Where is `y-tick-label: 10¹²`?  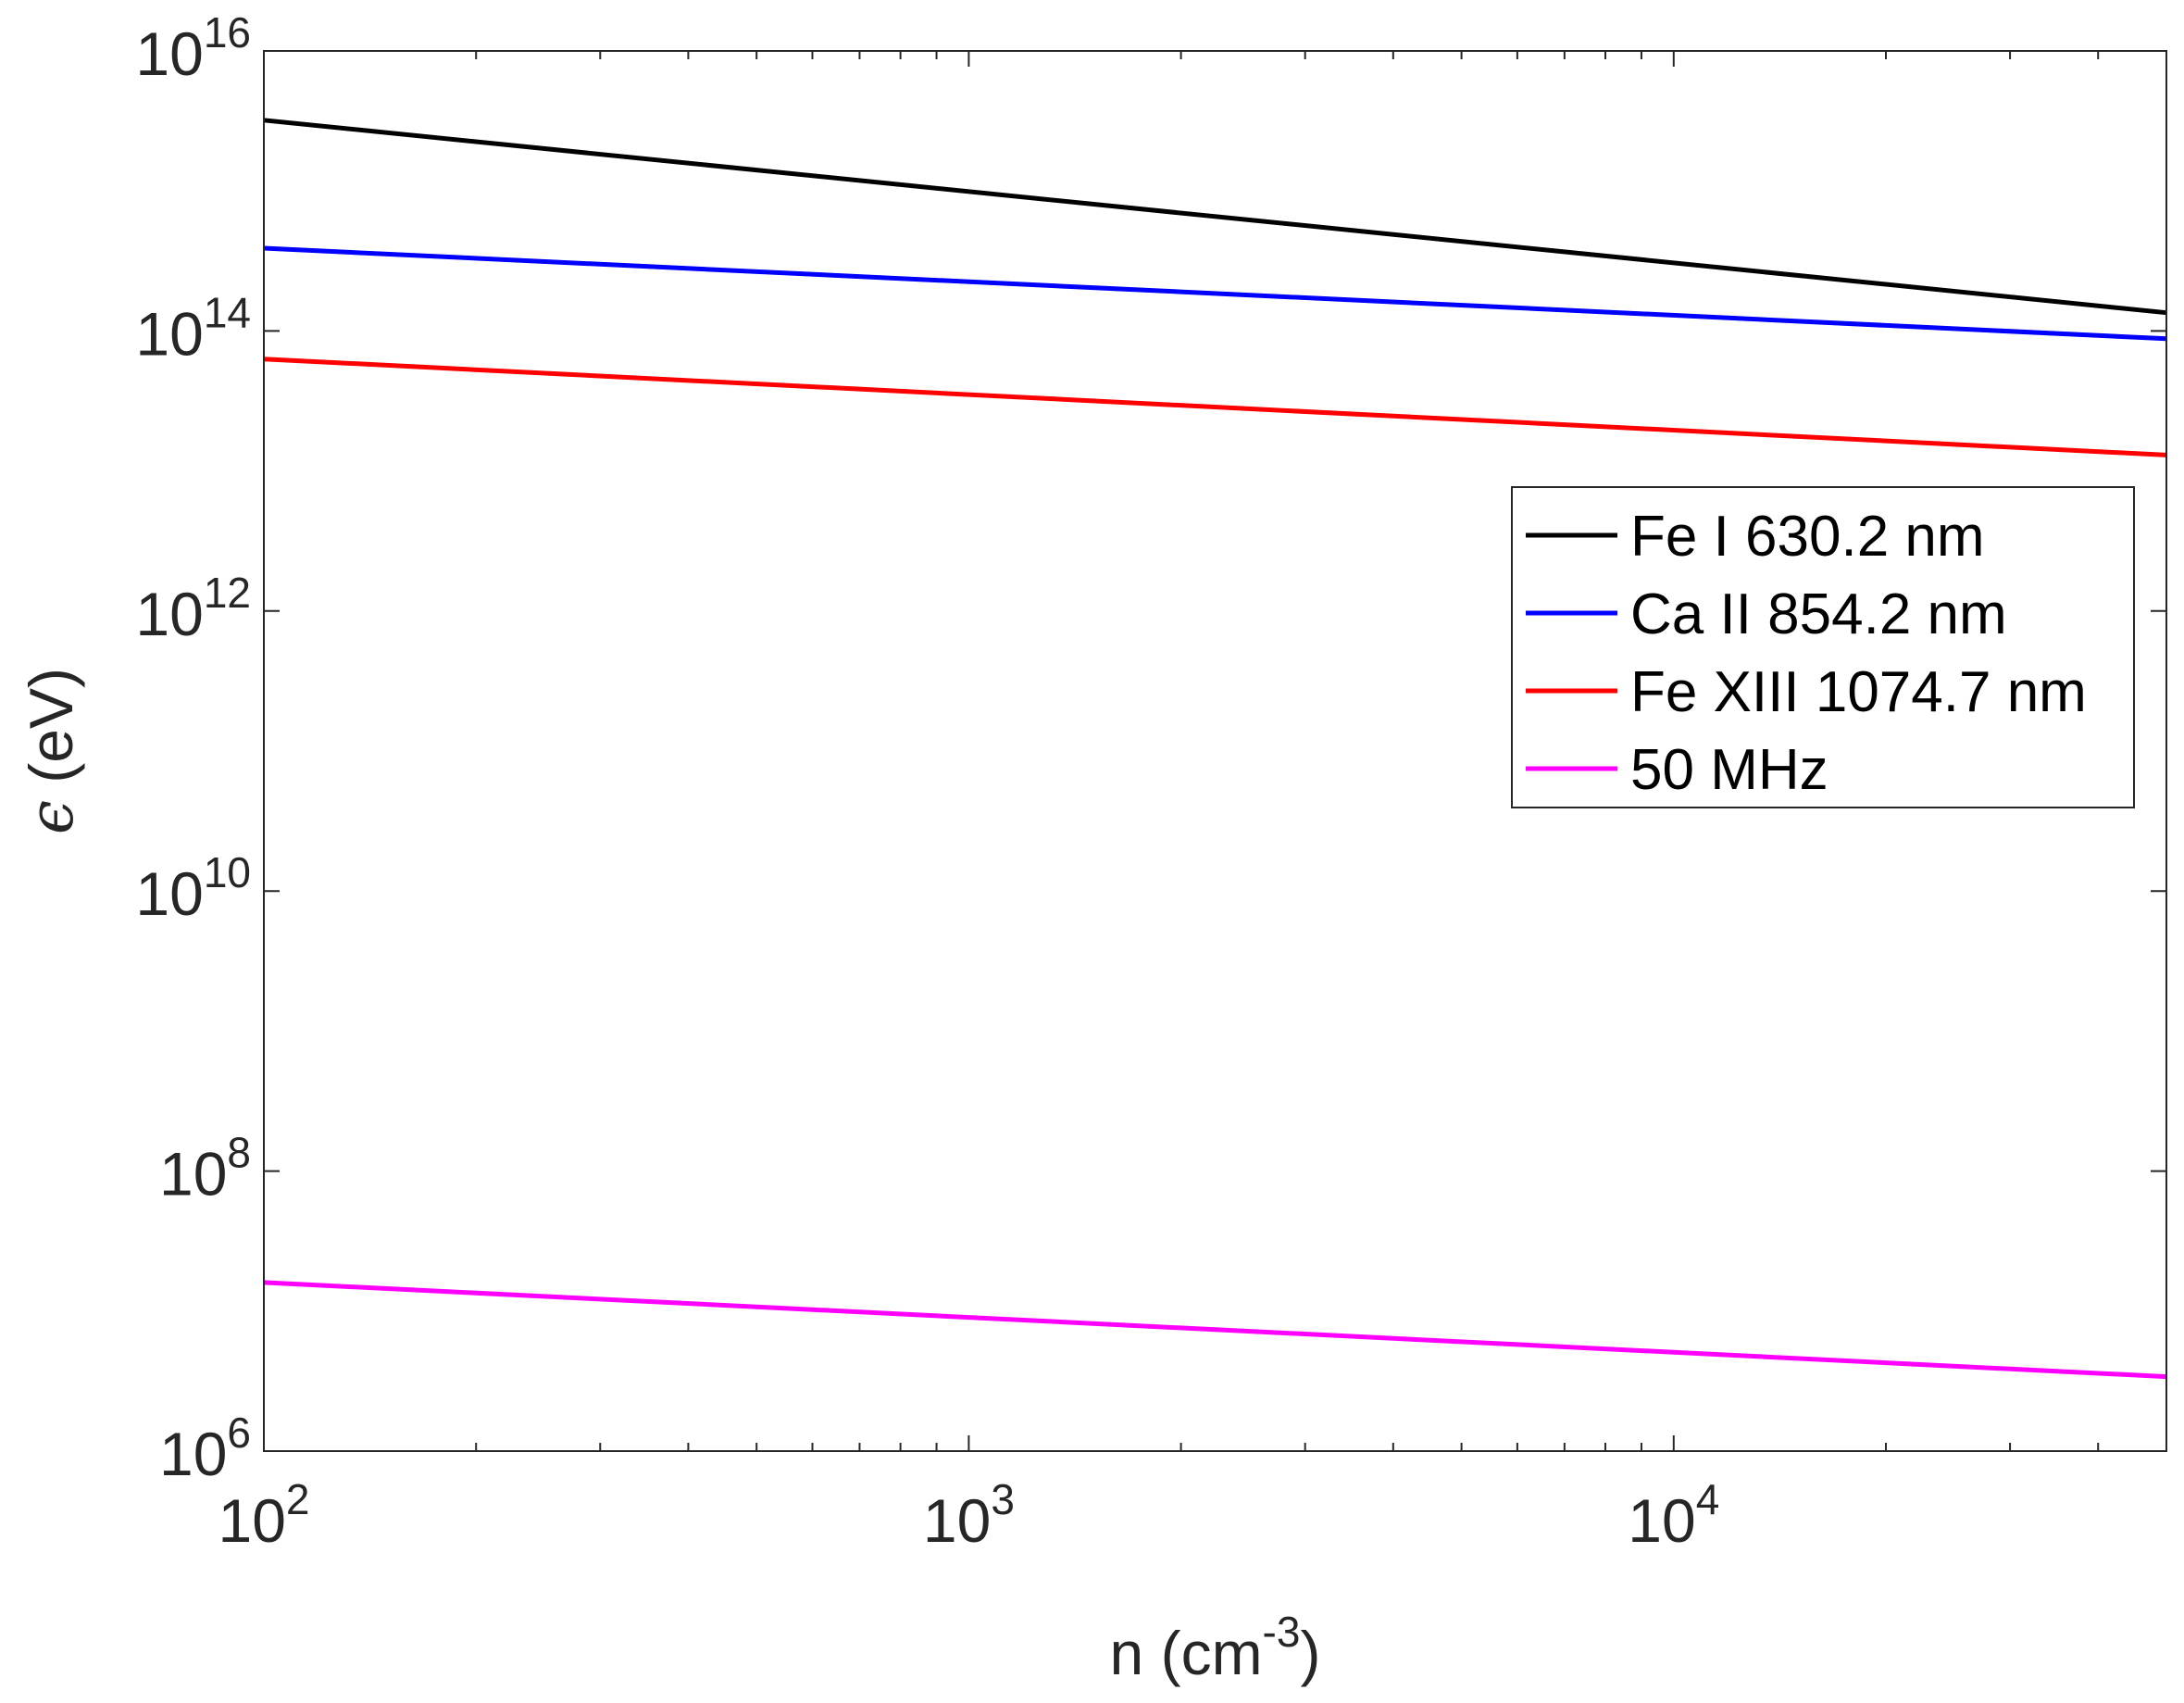 y-tick-label: 10¹² is located at coordinates (193, 608).